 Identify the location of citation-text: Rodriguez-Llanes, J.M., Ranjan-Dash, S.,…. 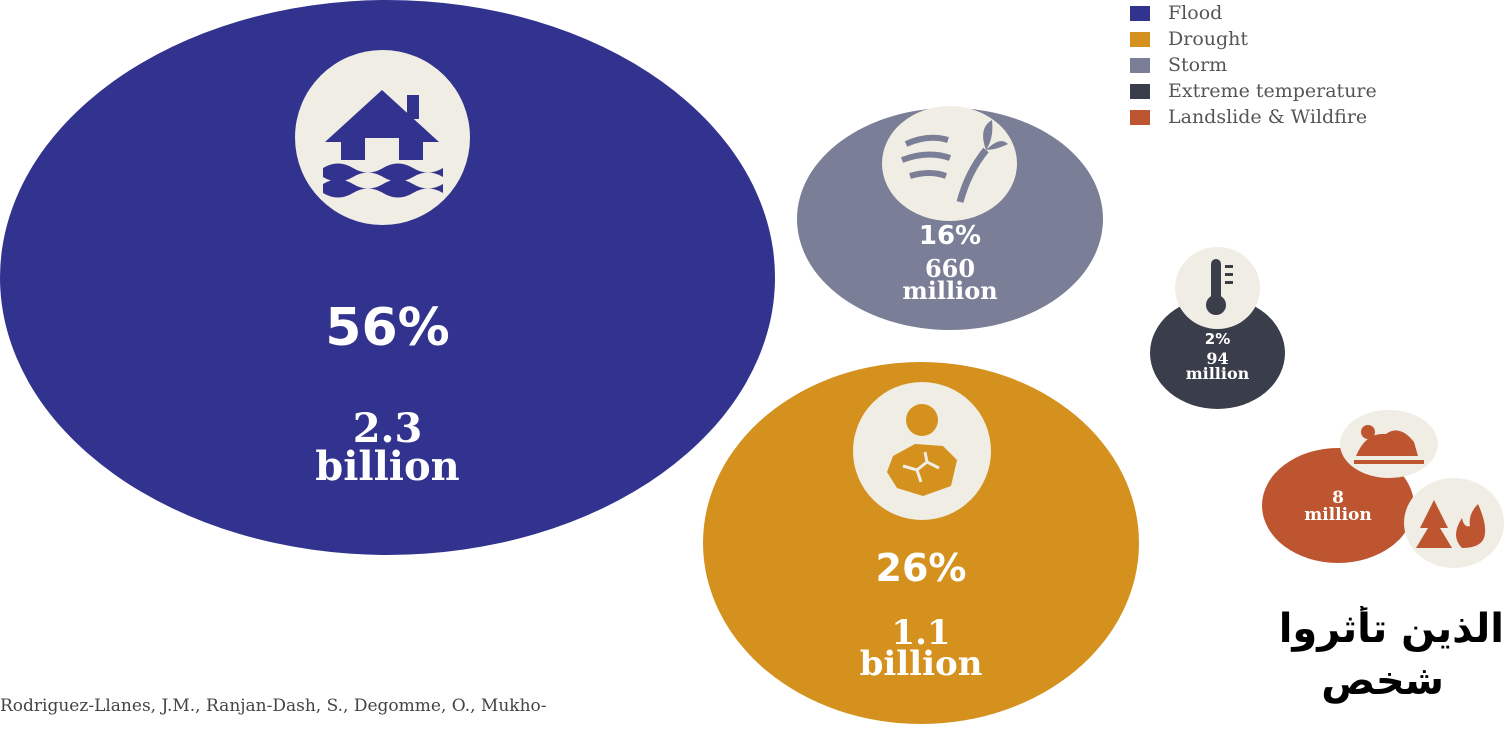
(273, 706).